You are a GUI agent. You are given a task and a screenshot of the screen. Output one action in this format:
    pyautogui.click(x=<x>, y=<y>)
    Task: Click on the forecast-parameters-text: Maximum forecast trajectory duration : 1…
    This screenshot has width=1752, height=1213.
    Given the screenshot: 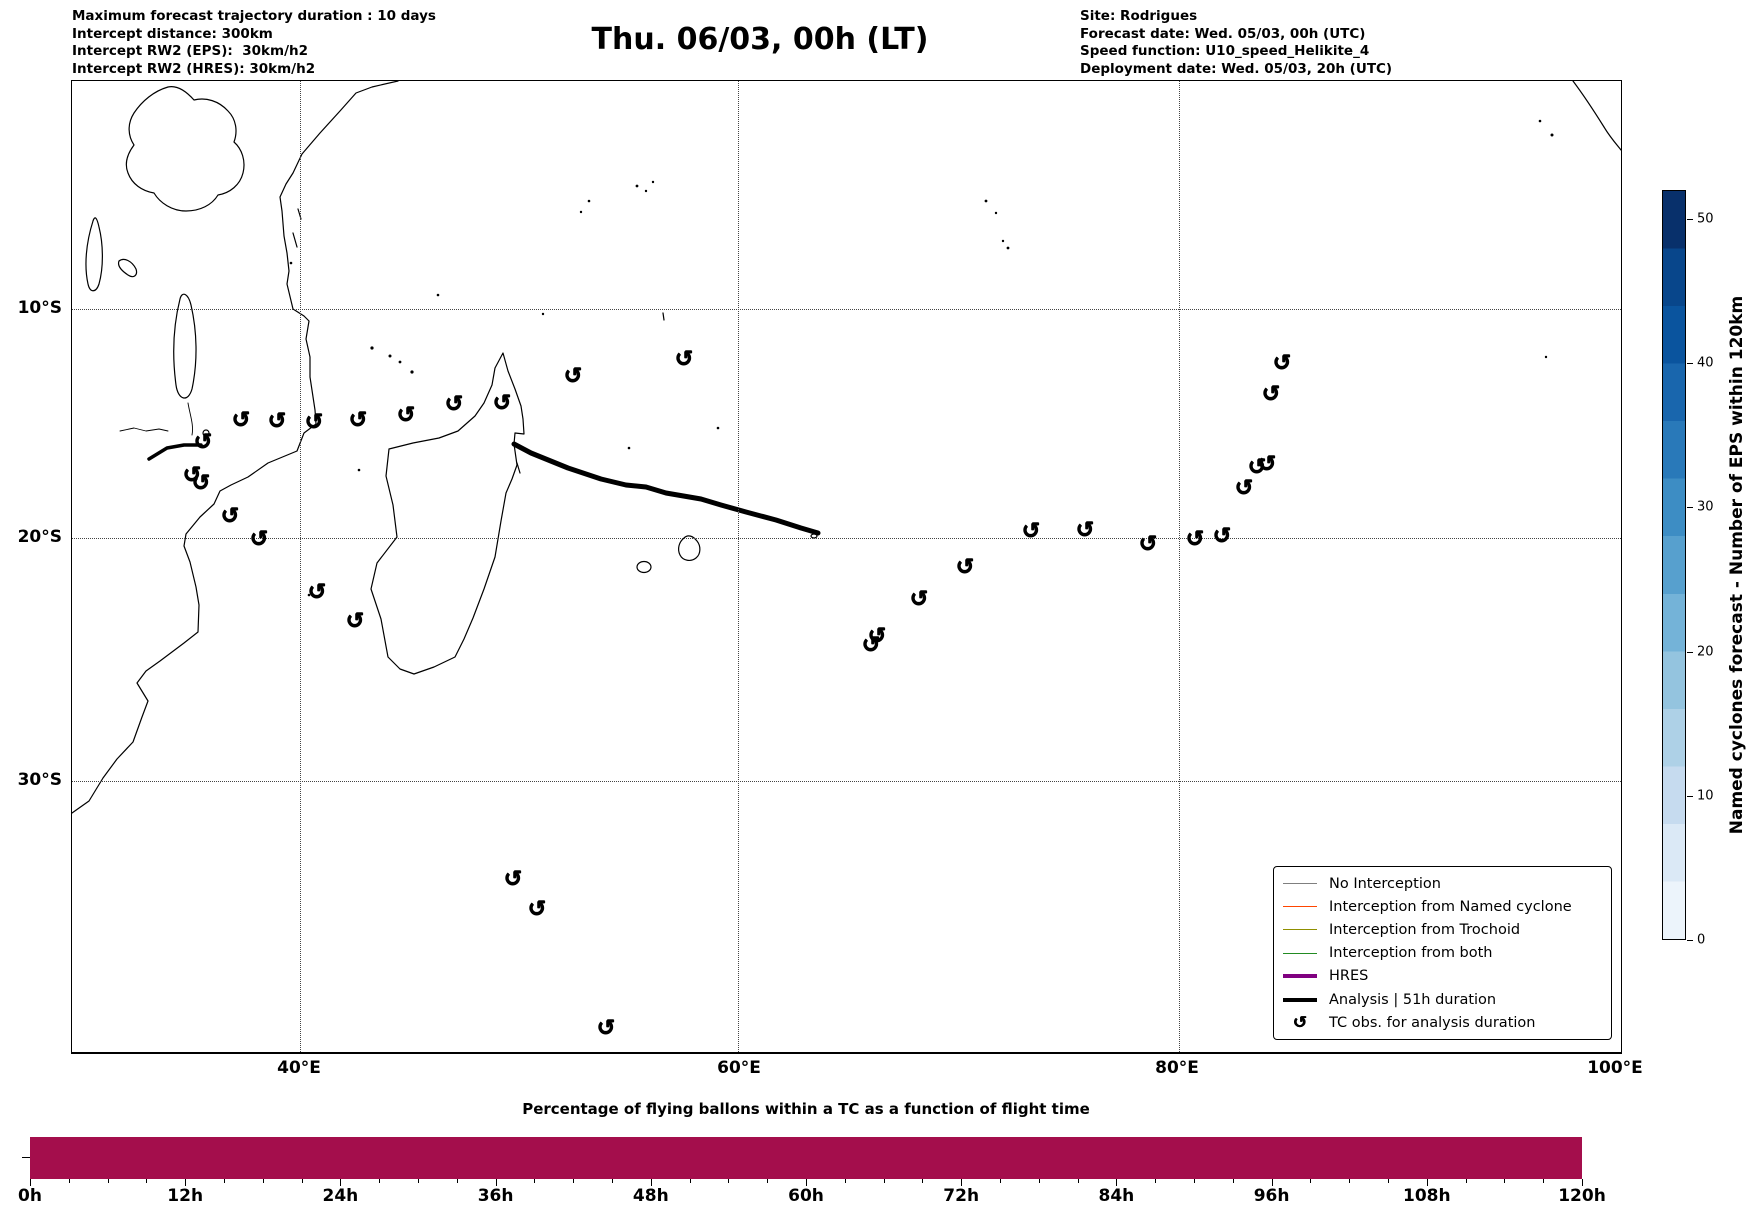 What is the action you would take?
    pyautogui.click(x=254, y=42)
    